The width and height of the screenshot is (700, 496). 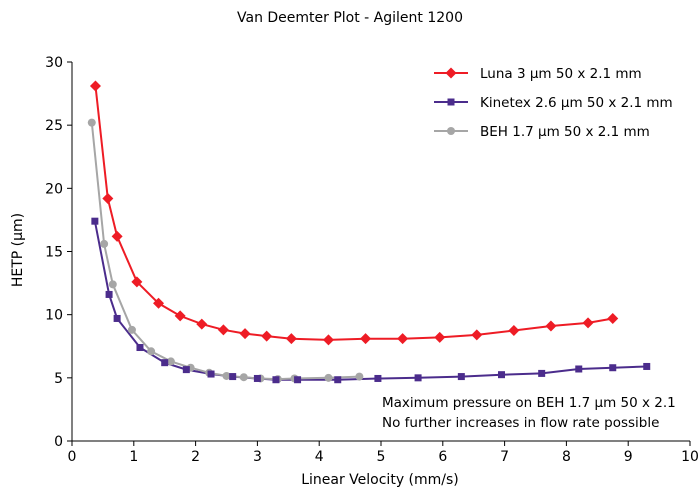 I want to click on legend-label-2: BEH 1.7 µm 50 x 2.1 mm, so click(x=565, y=132).